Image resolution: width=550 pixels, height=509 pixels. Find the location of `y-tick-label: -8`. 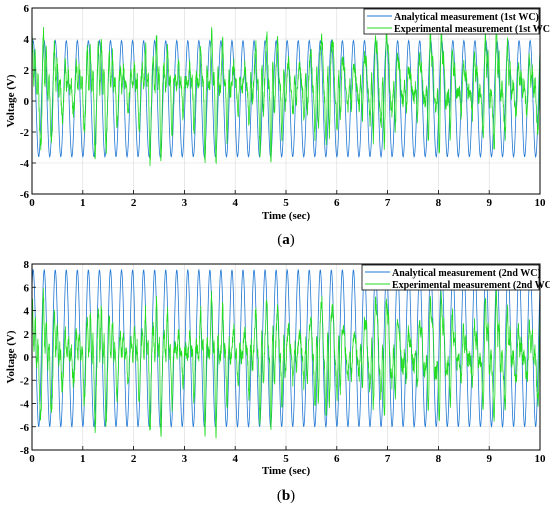

y-tick-label: -8 is located at coordinates (25, 451).